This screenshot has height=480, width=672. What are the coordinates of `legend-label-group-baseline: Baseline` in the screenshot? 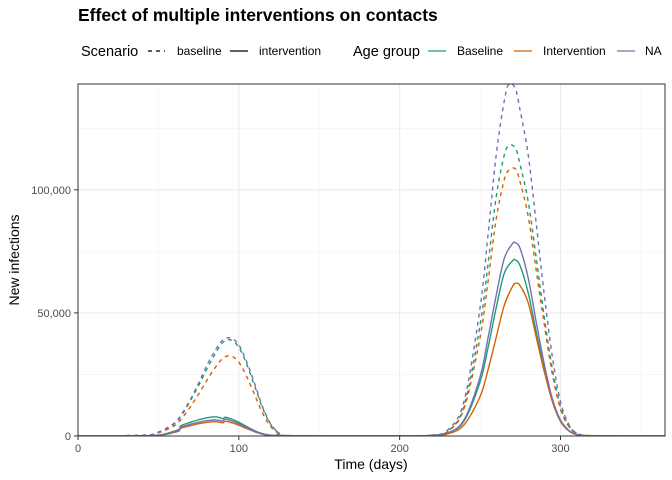 It's located at (480, 51).